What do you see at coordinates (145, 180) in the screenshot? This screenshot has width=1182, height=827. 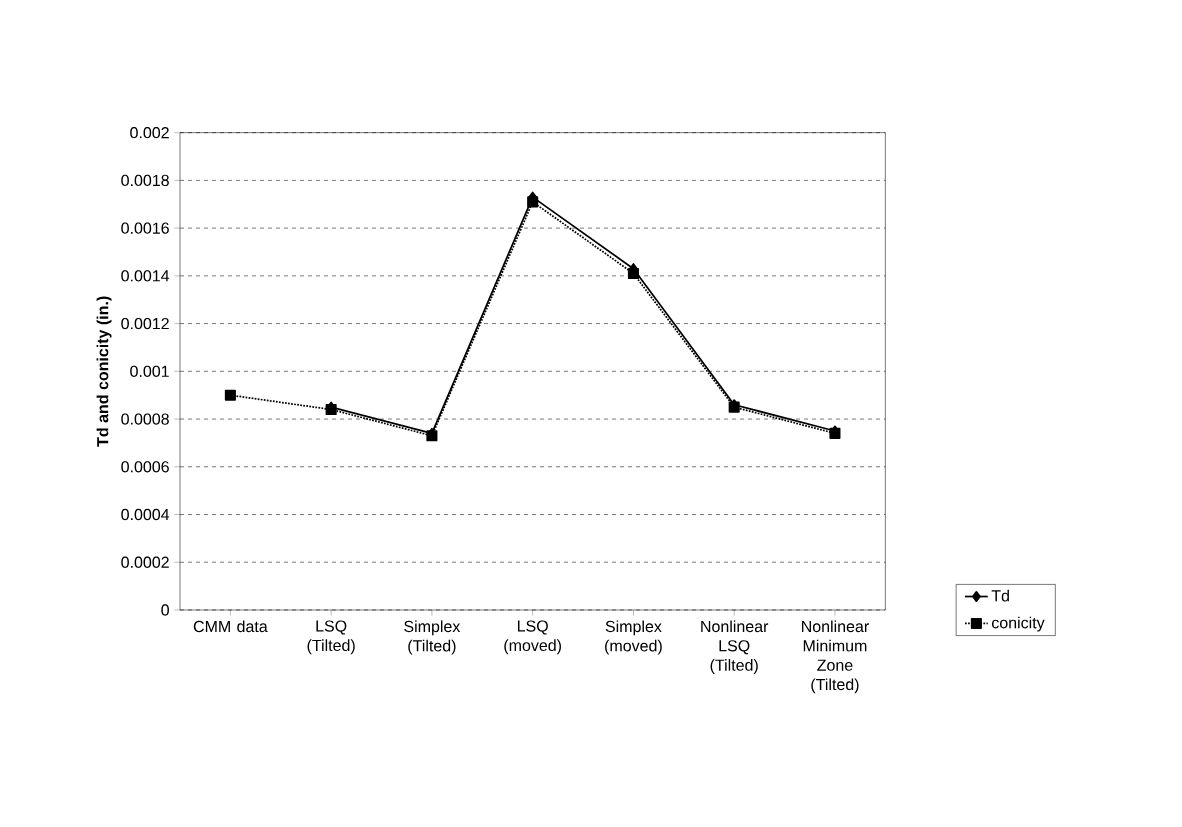 I see `y-tick-label: 0.0018` at bounding box center [145, 180].